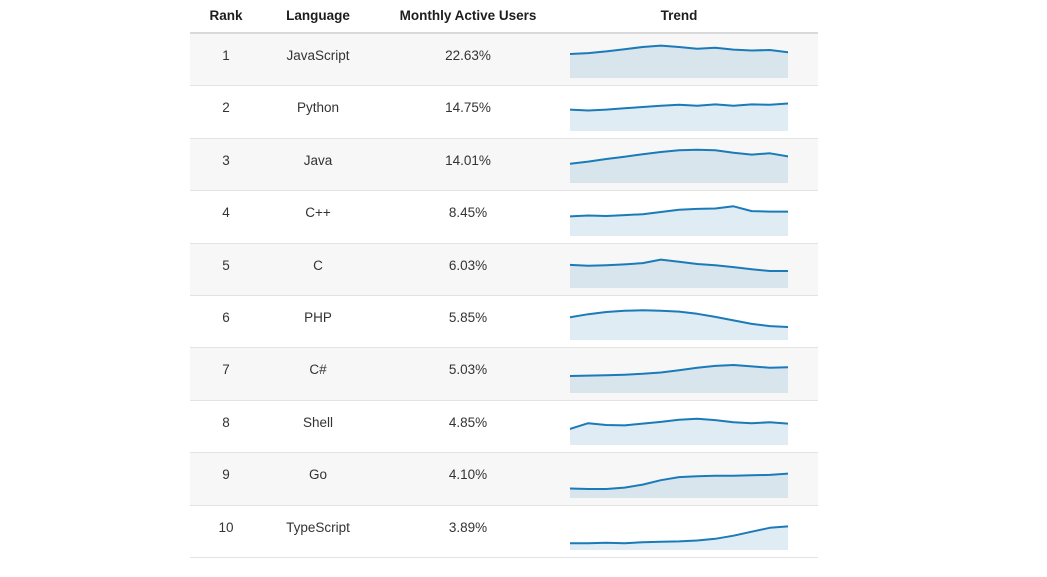 This screenshot has width=1047, height=577. What do you see at coordinates (468, 15) in the screenshot?
I see `column-header-monthly-active-users: Monthly Active Users` at bounding box center [468, 15].